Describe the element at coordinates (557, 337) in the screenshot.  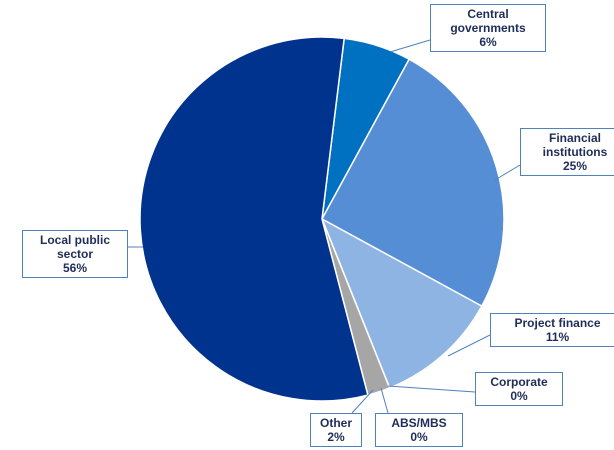
I see `slice-value: 11%` at that location.